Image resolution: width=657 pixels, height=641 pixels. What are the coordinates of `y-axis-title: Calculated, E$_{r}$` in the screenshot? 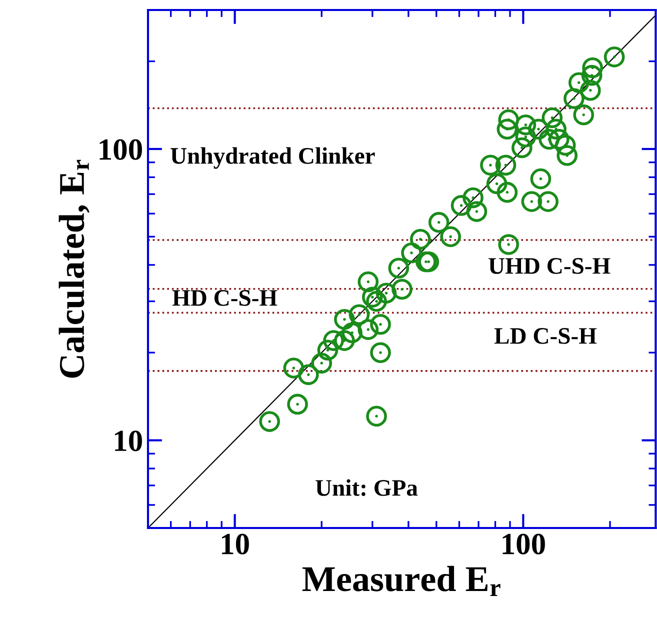 It's located at (74, 269).